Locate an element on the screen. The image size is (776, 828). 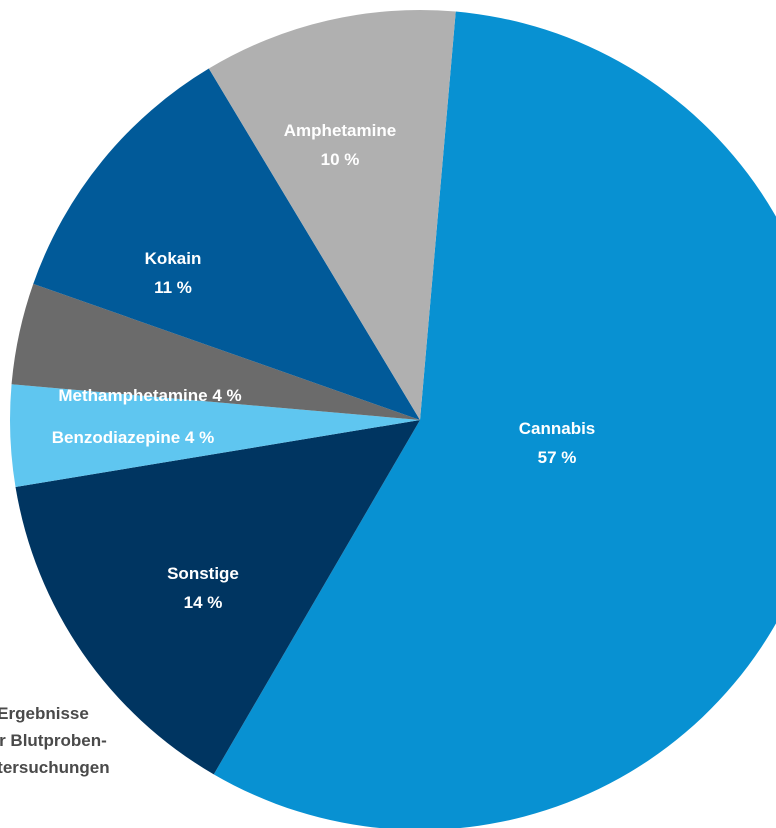
slice-label-benzodiazepine: Benzodiazepine 4 % is located at coordinates (133, 437).